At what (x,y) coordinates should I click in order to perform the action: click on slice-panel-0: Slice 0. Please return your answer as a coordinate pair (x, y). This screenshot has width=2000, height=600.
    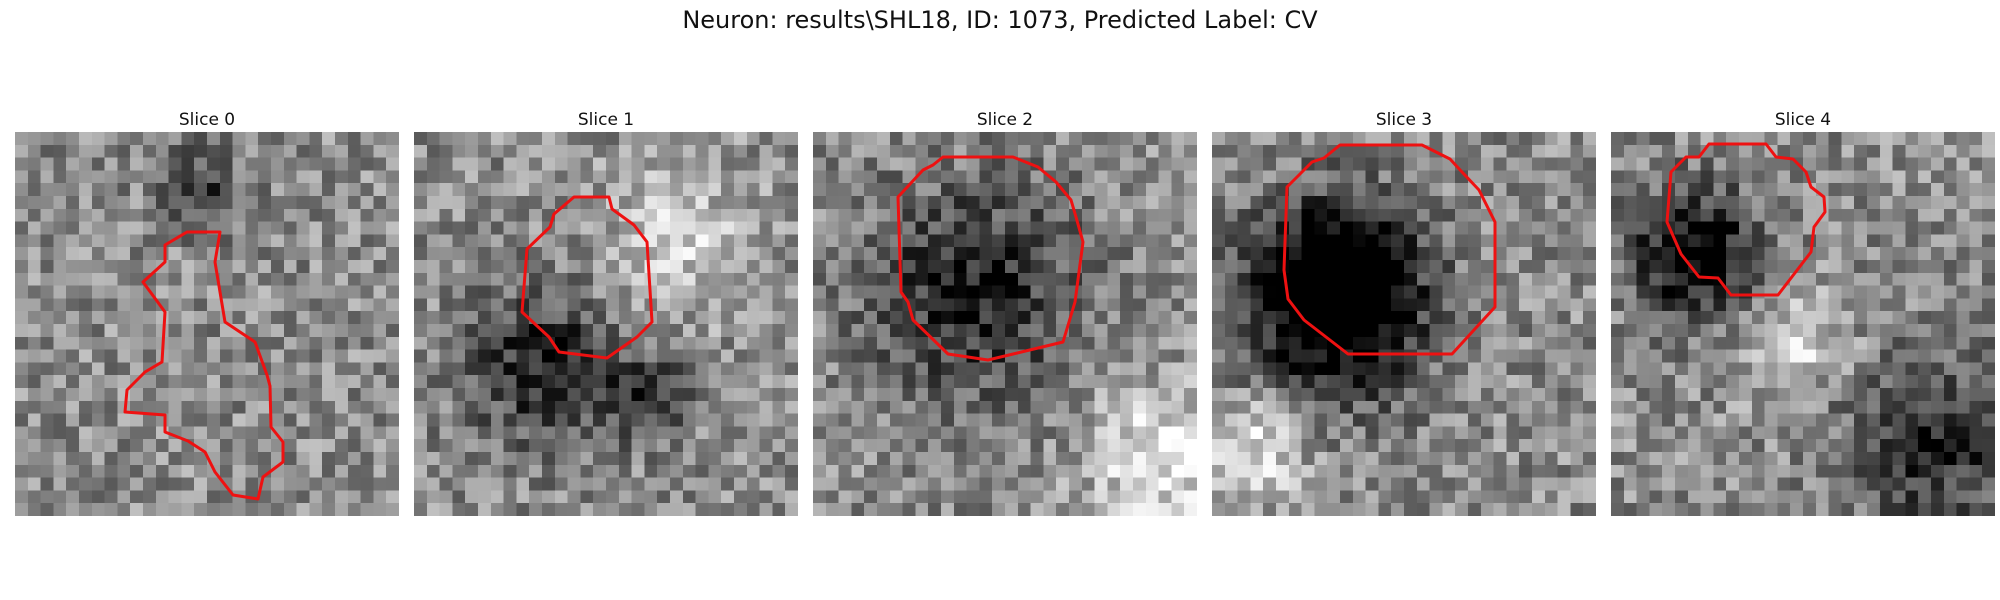
    Looking at the image, I should click on (207, 312).